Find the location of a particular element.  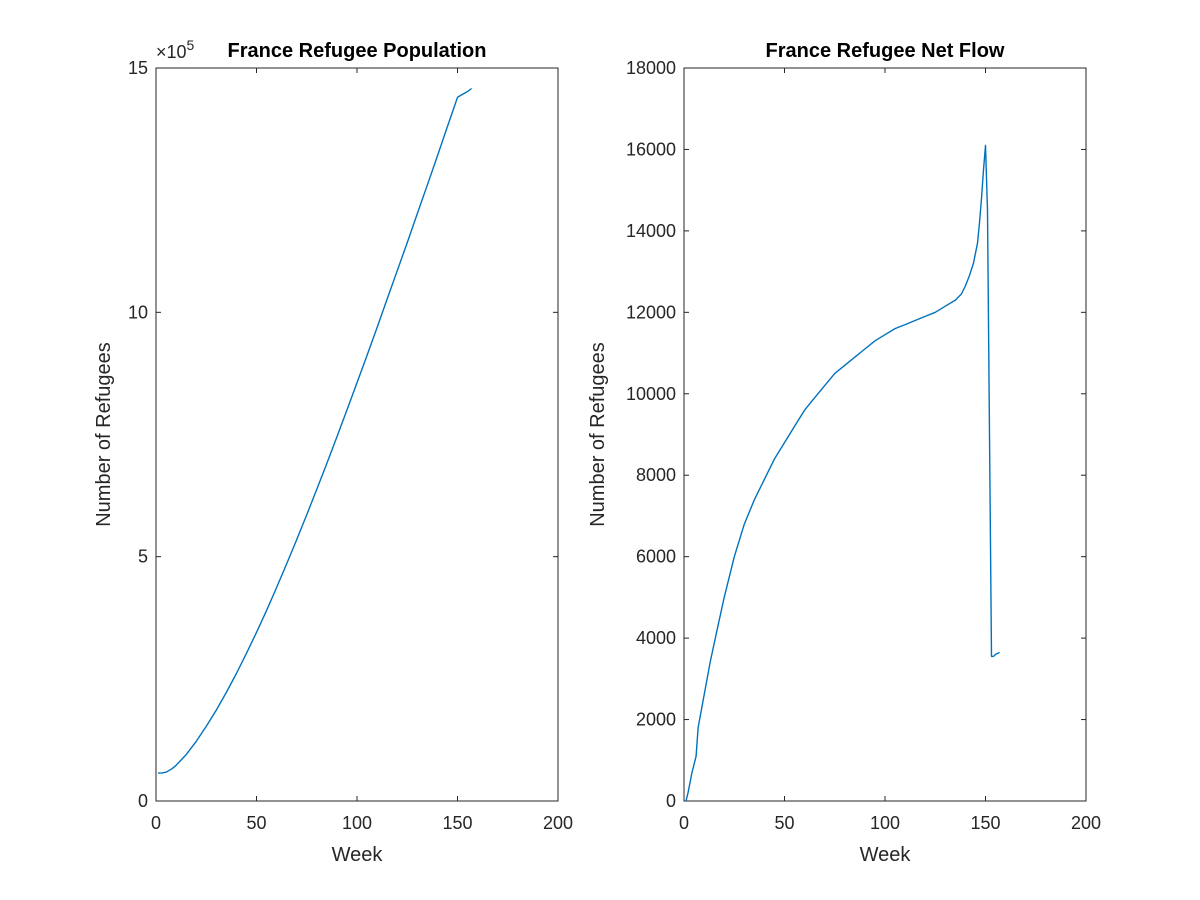

y-tick-label: 12000 is located at coordinates (651, 312).